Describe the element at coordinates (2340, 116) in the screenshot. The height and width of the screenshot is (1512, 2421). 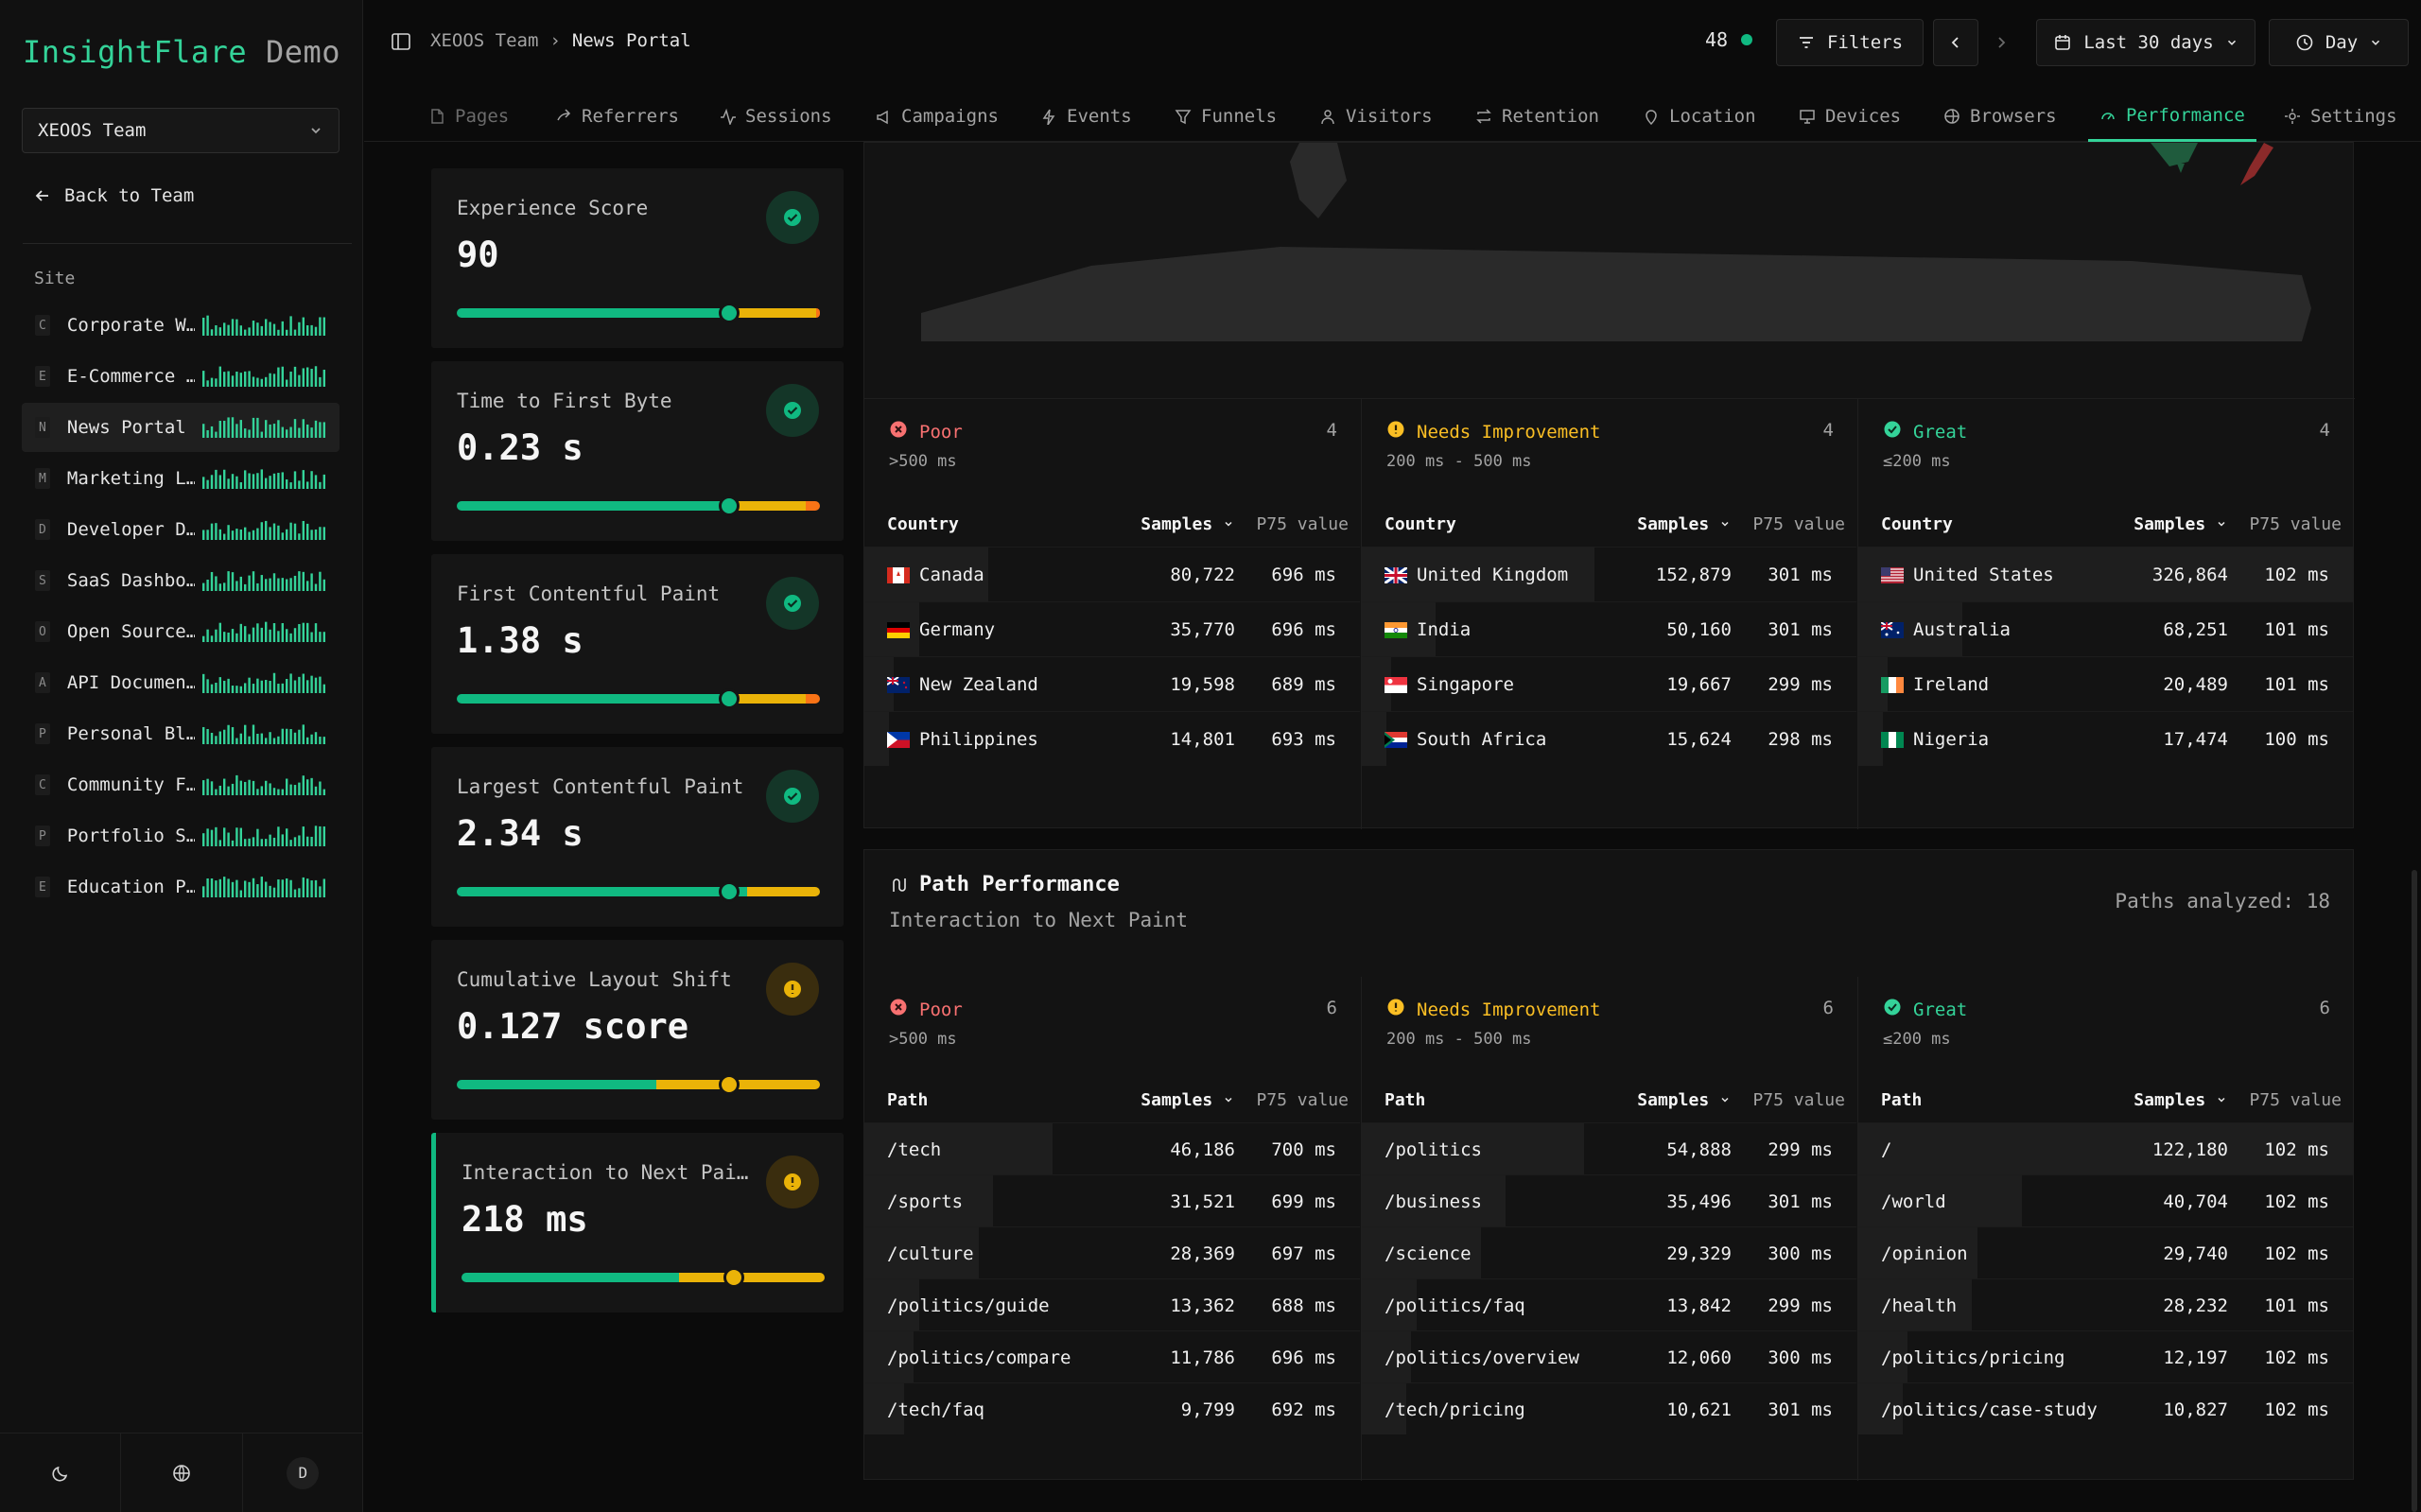
I see `tab-settings: Settings` at that location.